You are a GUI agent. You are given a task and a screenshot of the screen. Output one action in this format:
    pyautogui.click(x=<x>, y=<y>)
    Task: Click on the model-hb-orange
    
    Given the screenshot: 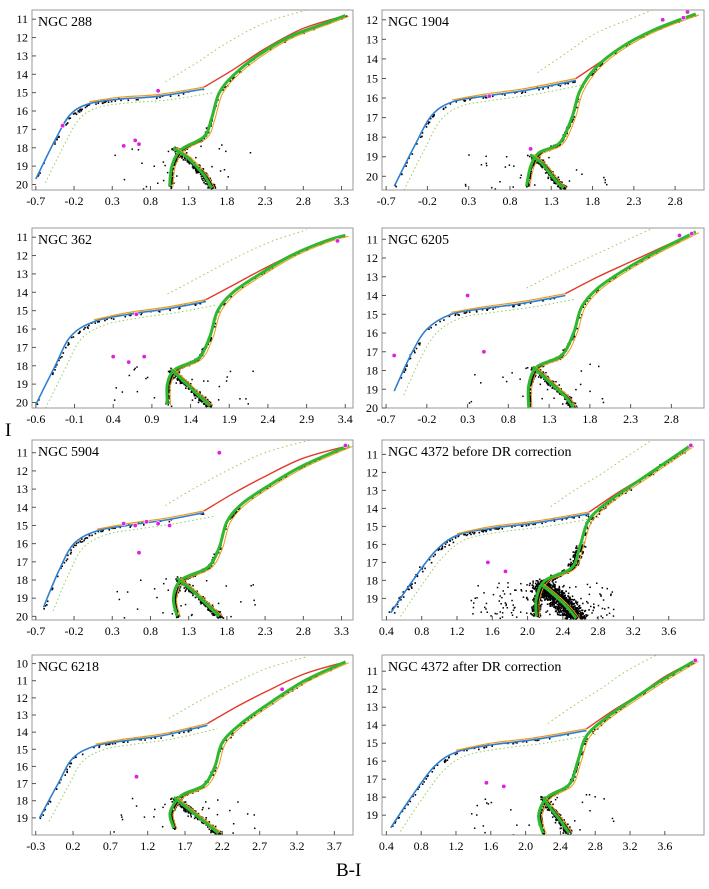 What is the action you would take?
    pyautogui.click(x=150, y=520)
    